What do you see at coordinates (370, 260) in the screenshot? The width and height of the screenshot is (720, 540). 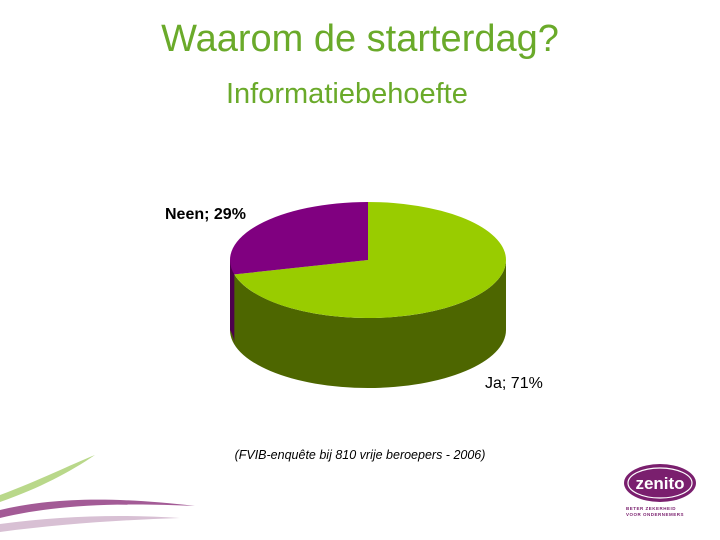 I see `pie-slice-ja` at bounding box center [370, 260].